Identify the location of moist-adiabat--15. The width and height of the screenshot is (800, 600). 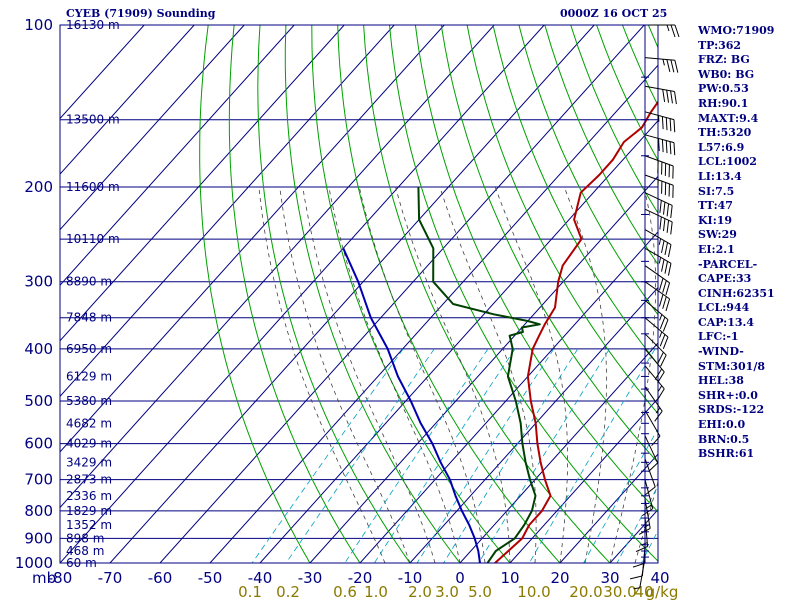
(322, 374).